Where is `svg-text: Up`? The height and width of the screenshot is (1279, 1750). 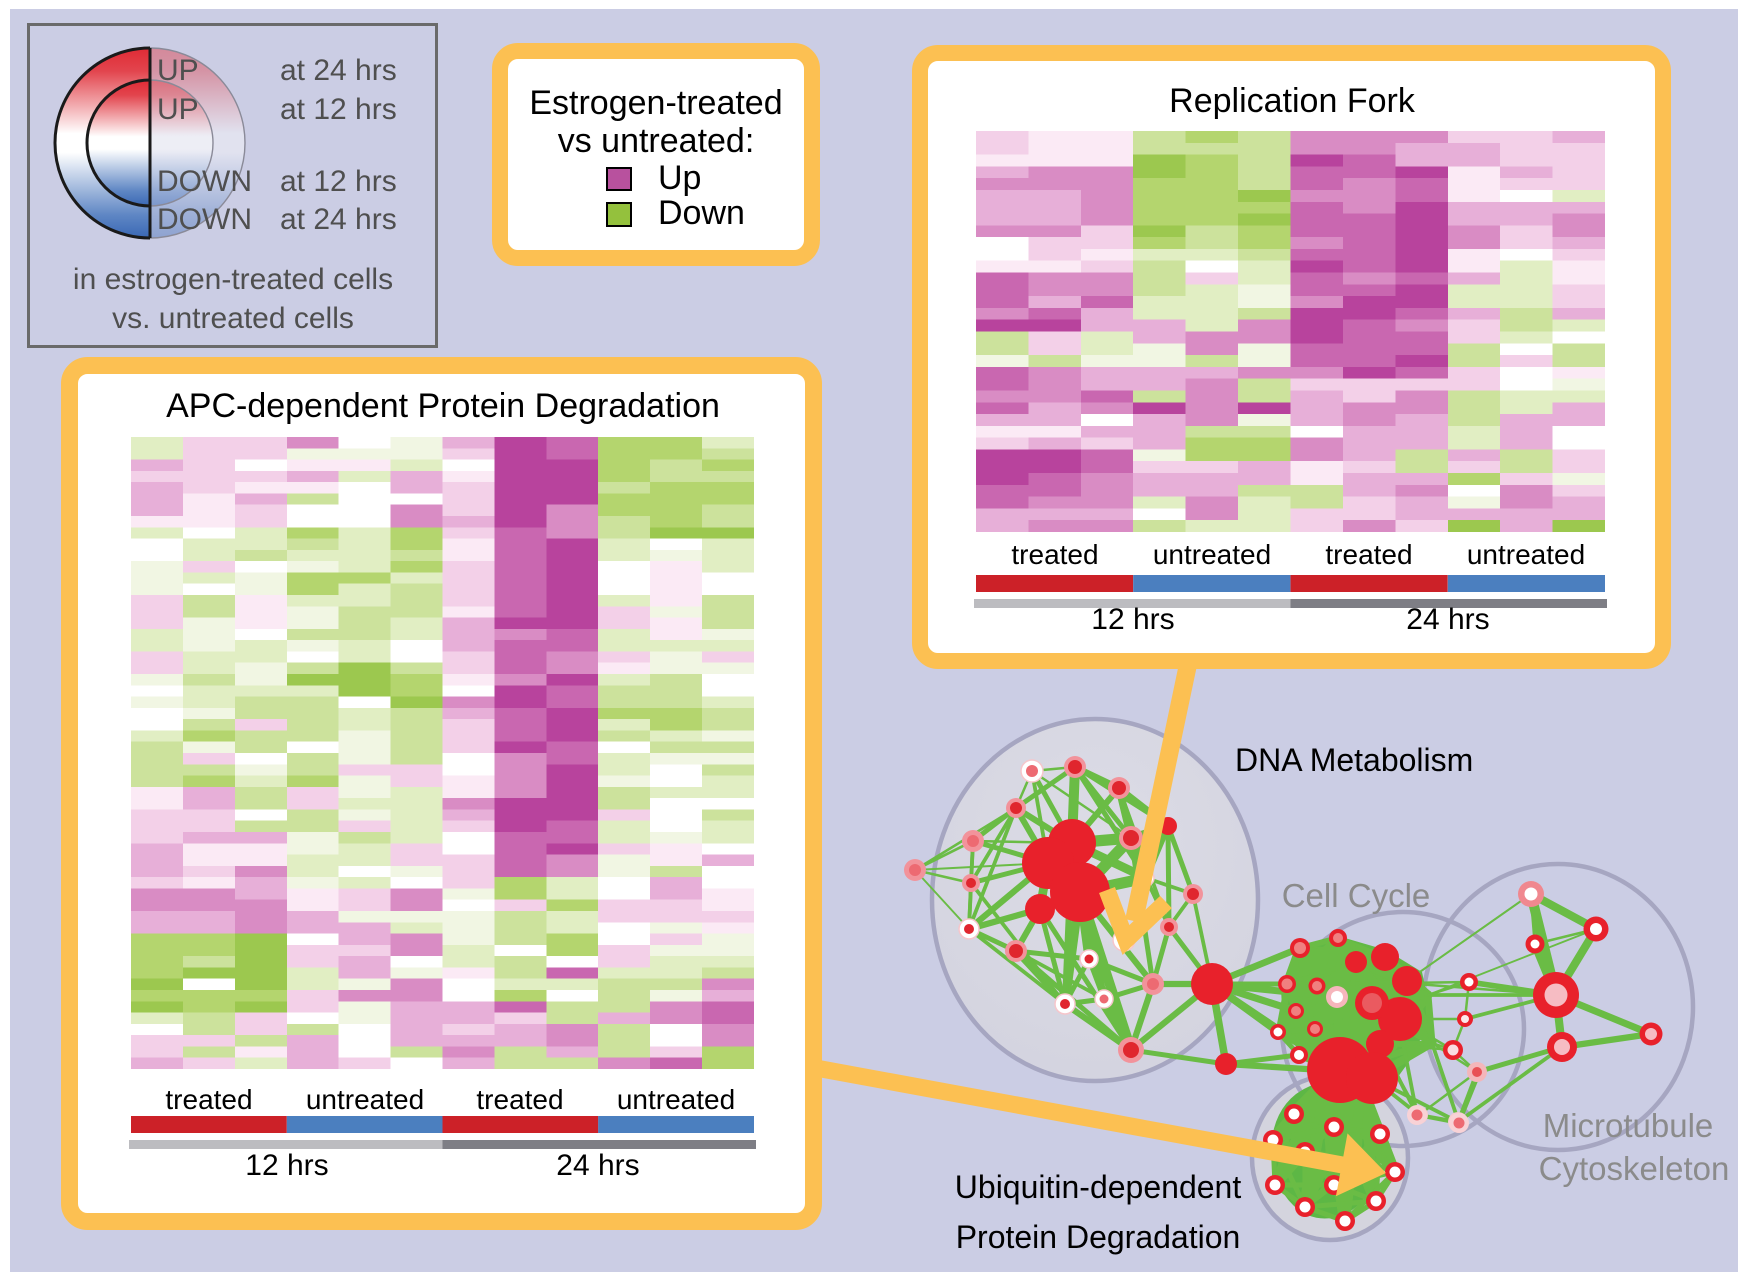 svg-text: Up is located at coordinates (679, 178).